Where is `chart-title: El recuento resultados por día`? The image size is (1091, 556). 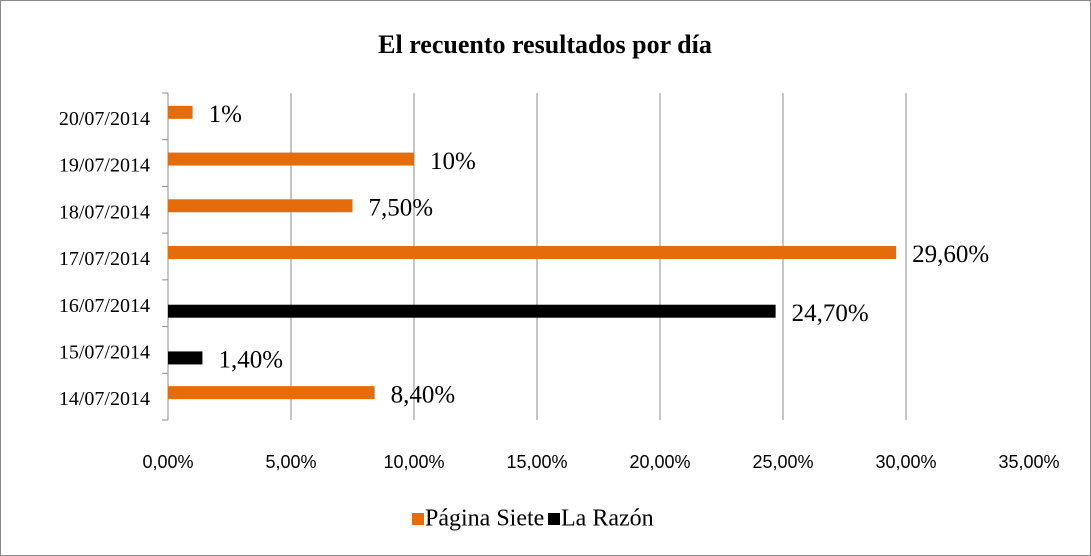 chart-title: El recuento resultados por día is located at coordinates (545, 44).